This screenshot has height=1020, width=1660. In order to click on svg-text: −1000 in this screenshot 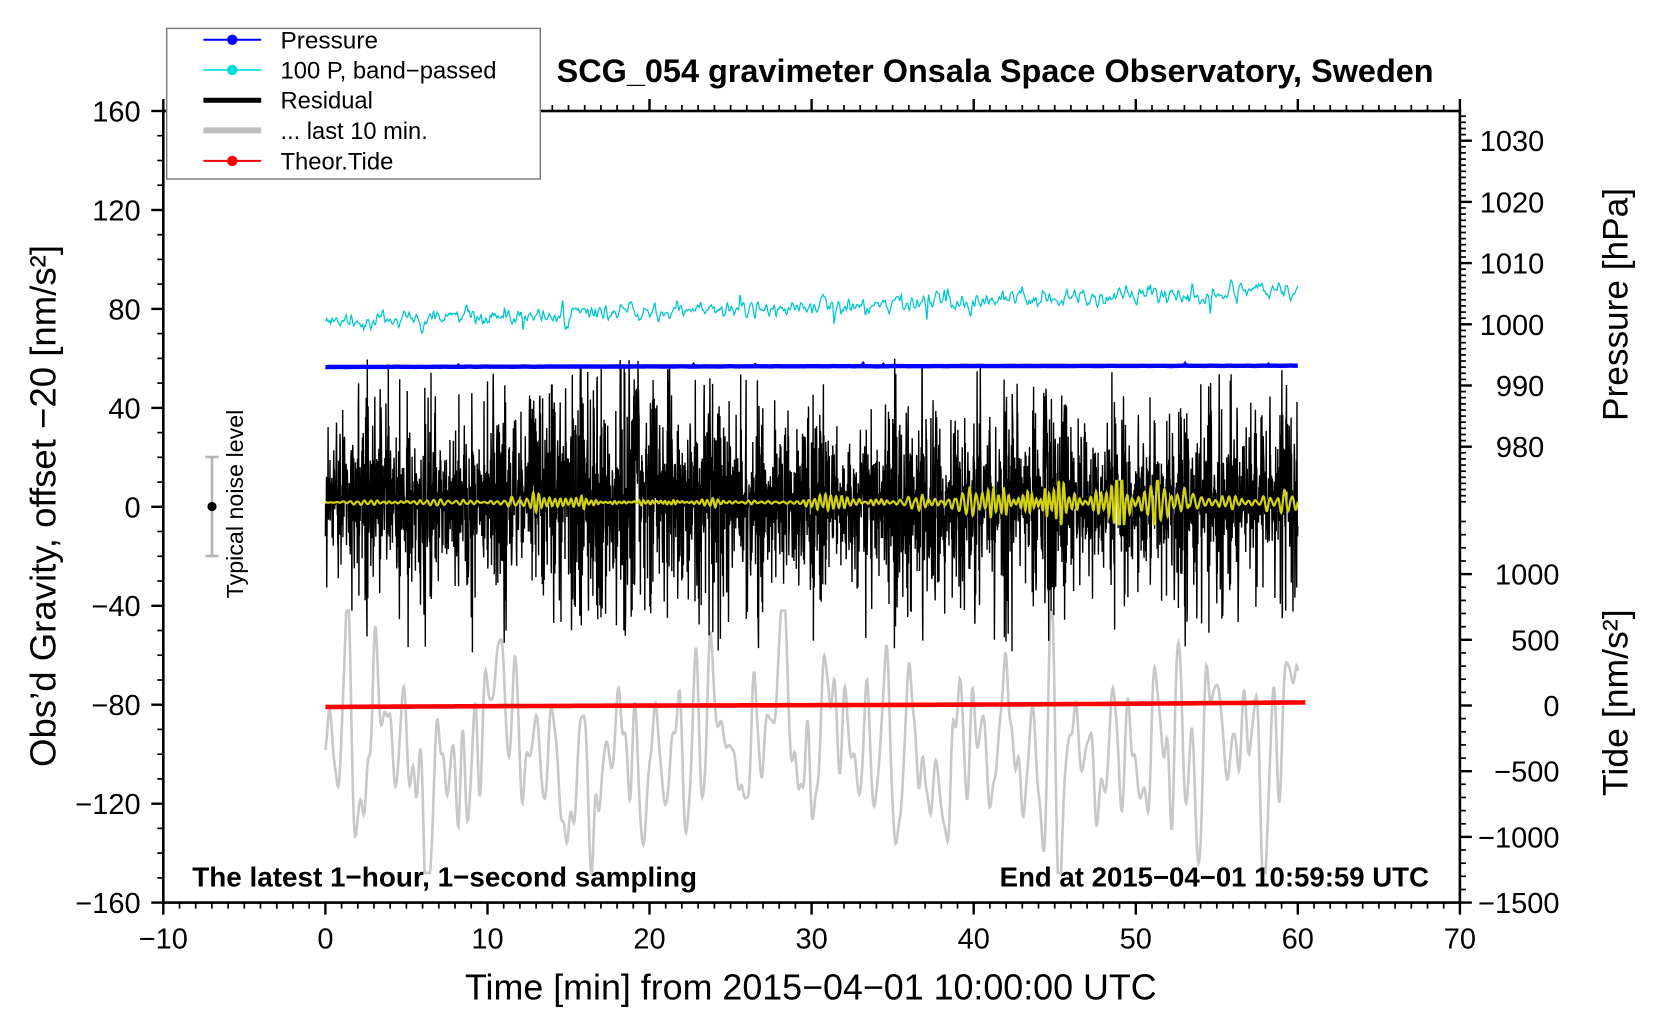, I will do `click(1518, 838)`.